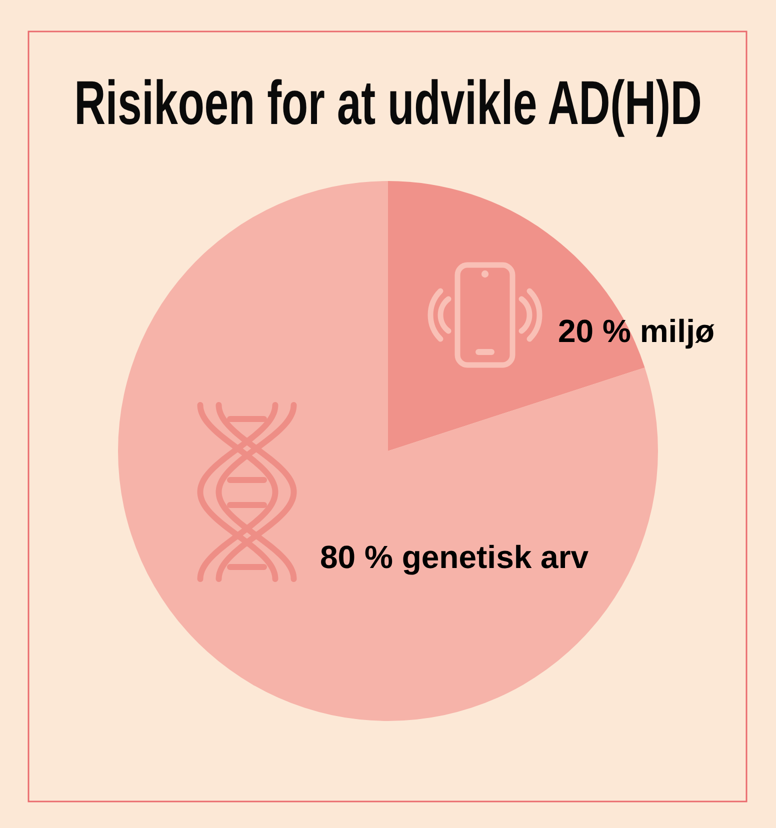 This screenshot has height=828, width=776. What do you see at coordinates (454, 557) in the screenshot?
I see `slice-label: 80 % genetisk arv` at bounding box center [454, 557].